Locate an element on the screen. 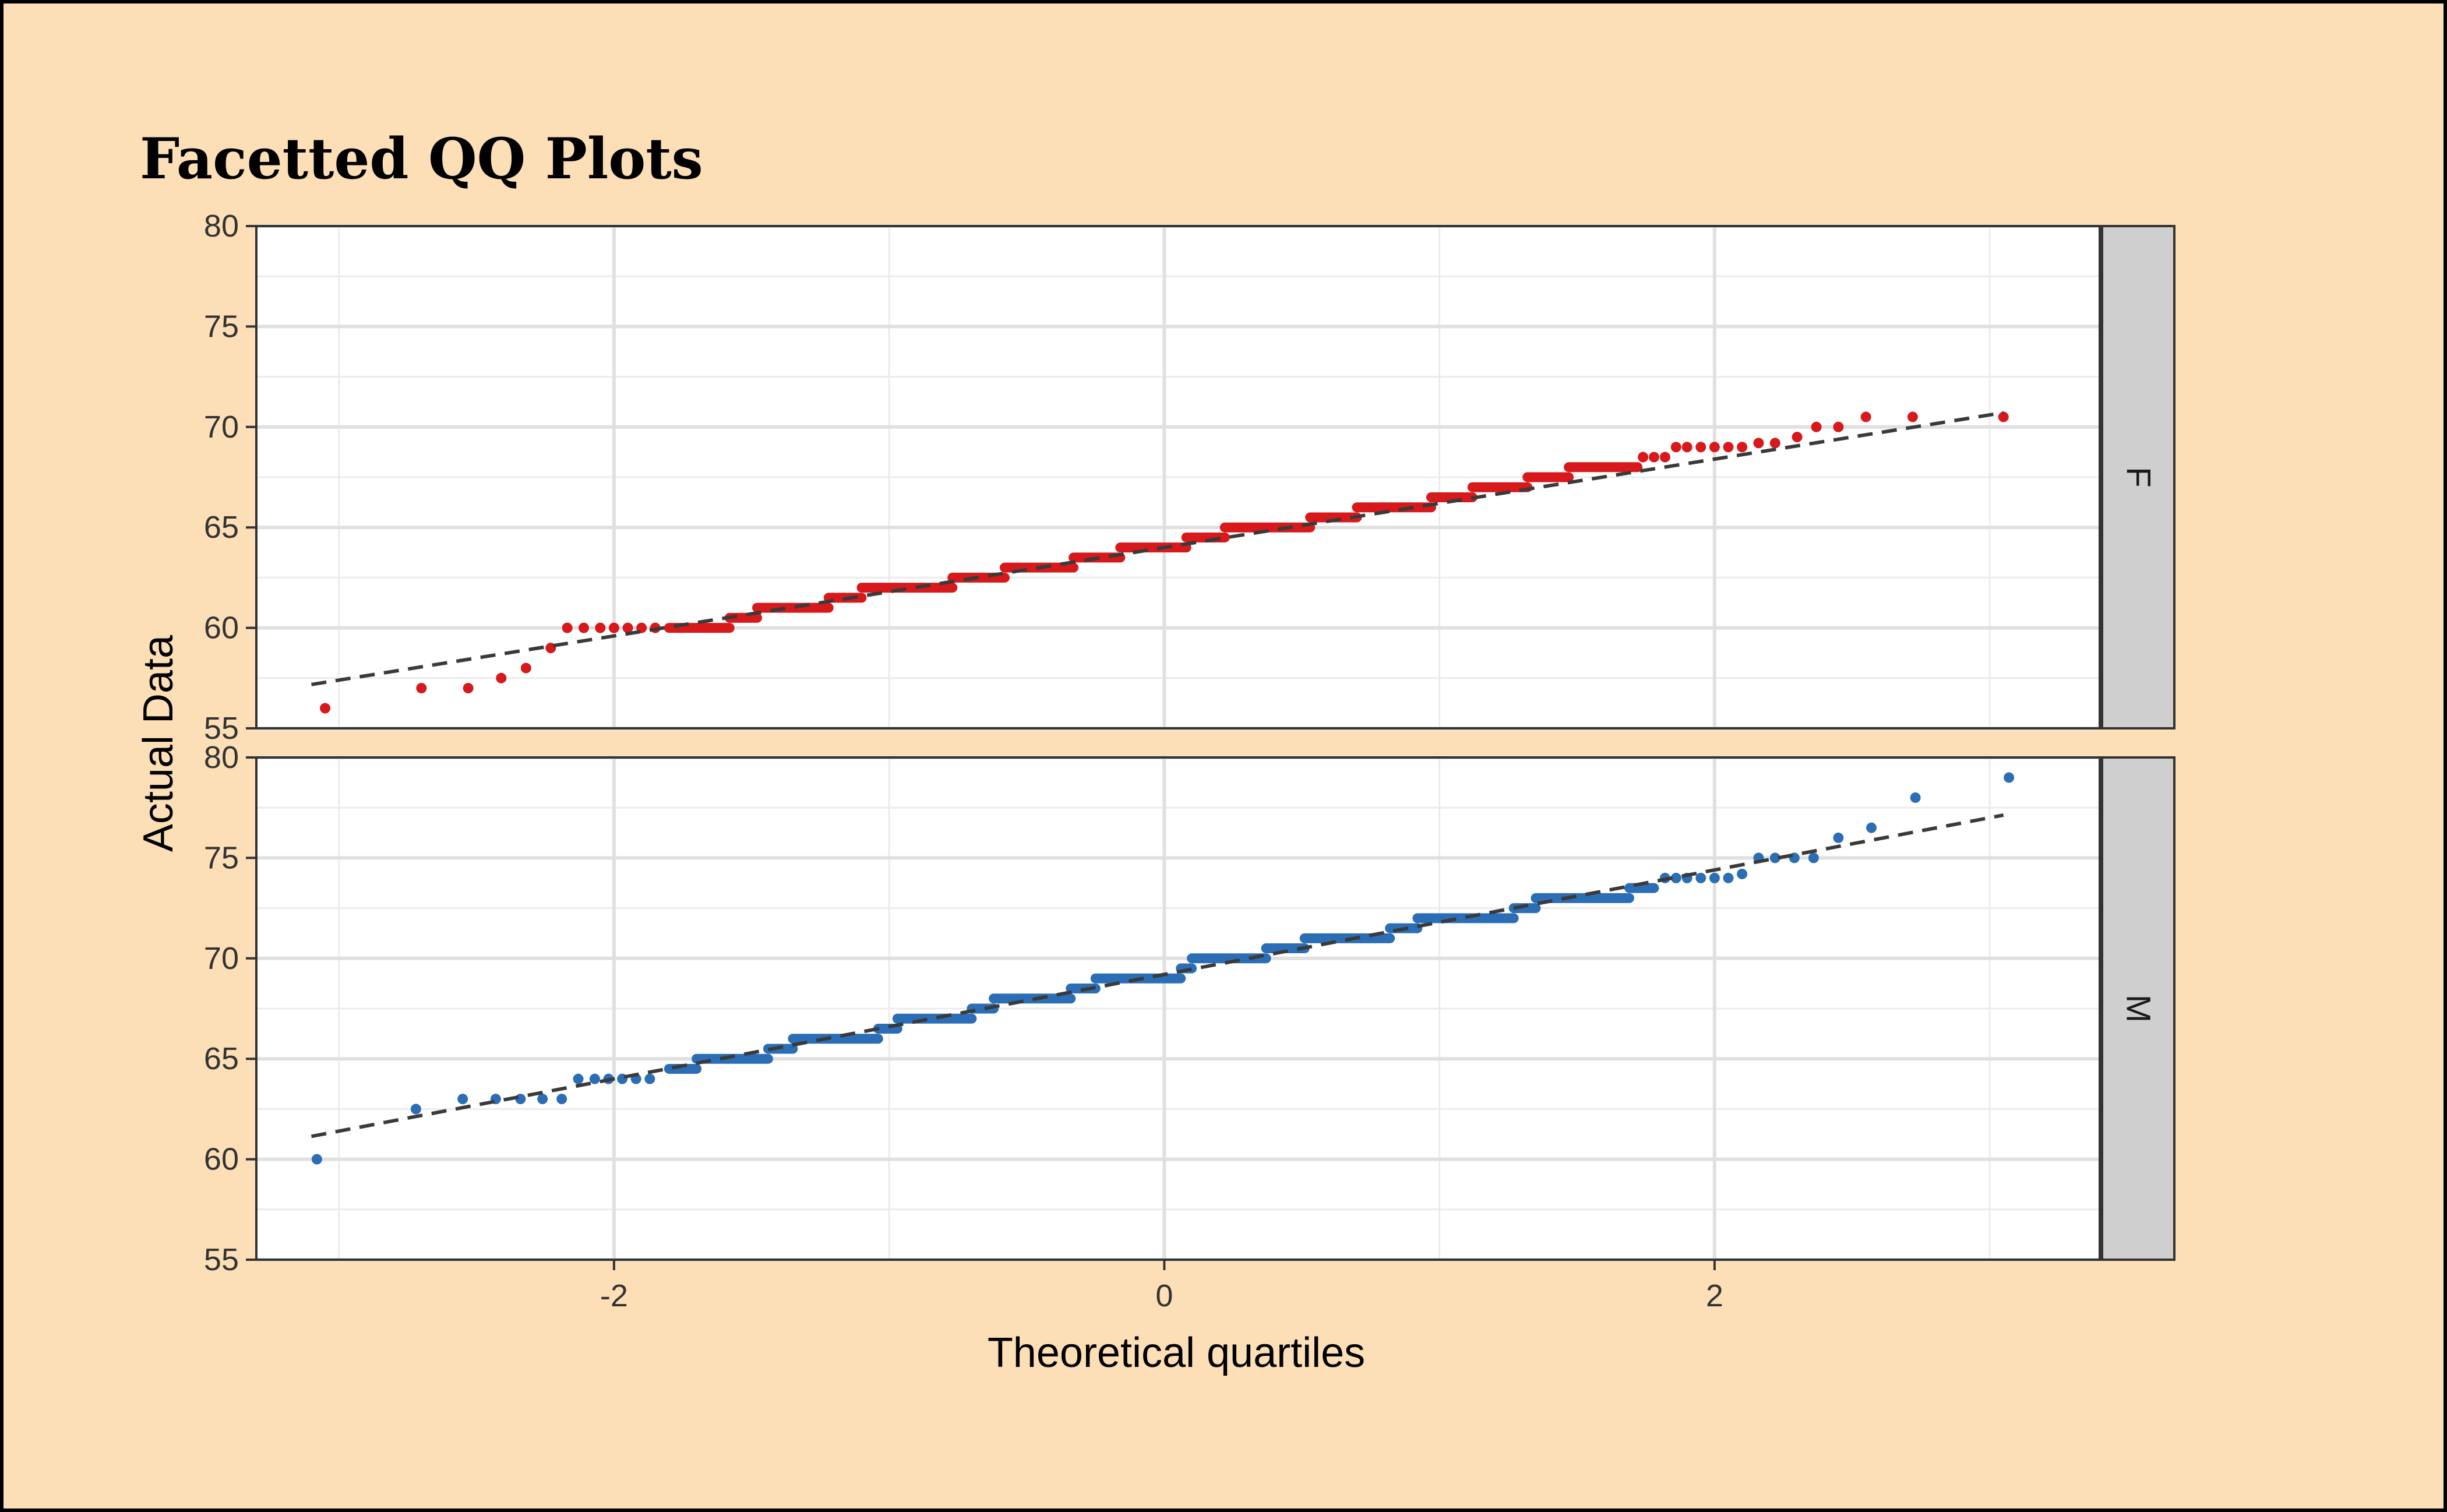  x-tick-label: 2 is located at coordinates (1714, 1295).